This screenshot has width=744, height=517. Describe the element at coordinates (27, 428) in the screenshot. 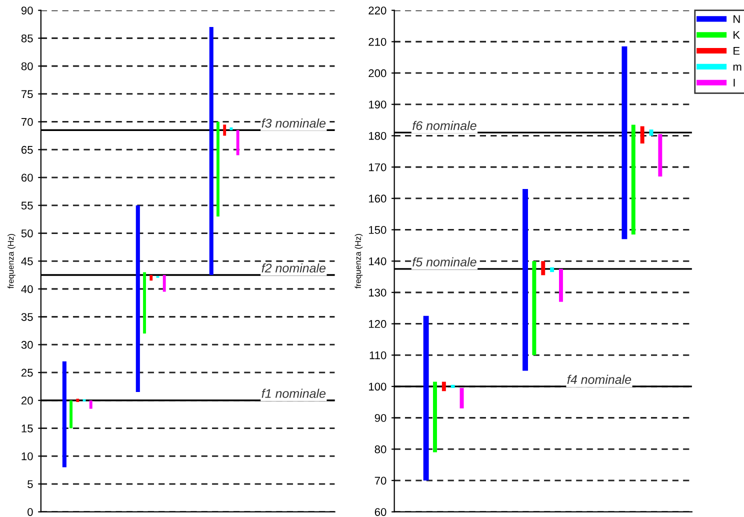

I see `y-tick-label: 15` at that location.